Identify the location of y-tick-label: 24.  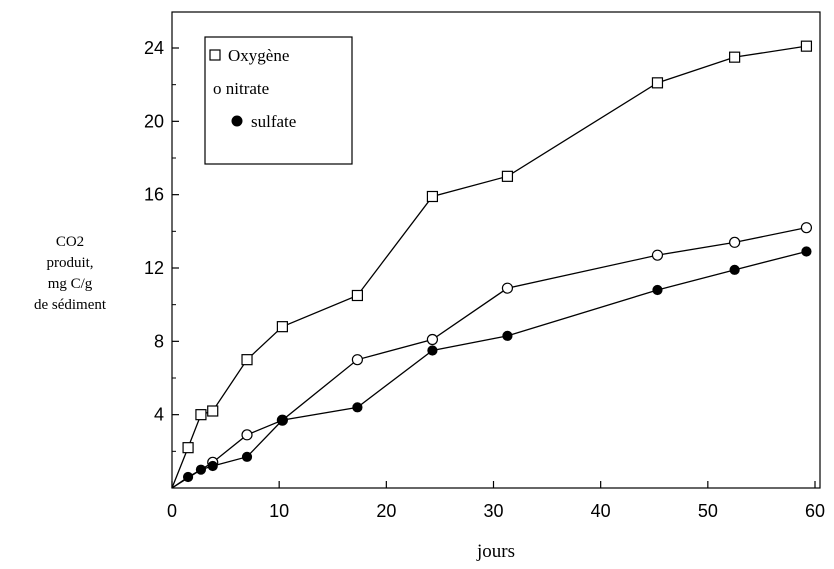
(154, 48).